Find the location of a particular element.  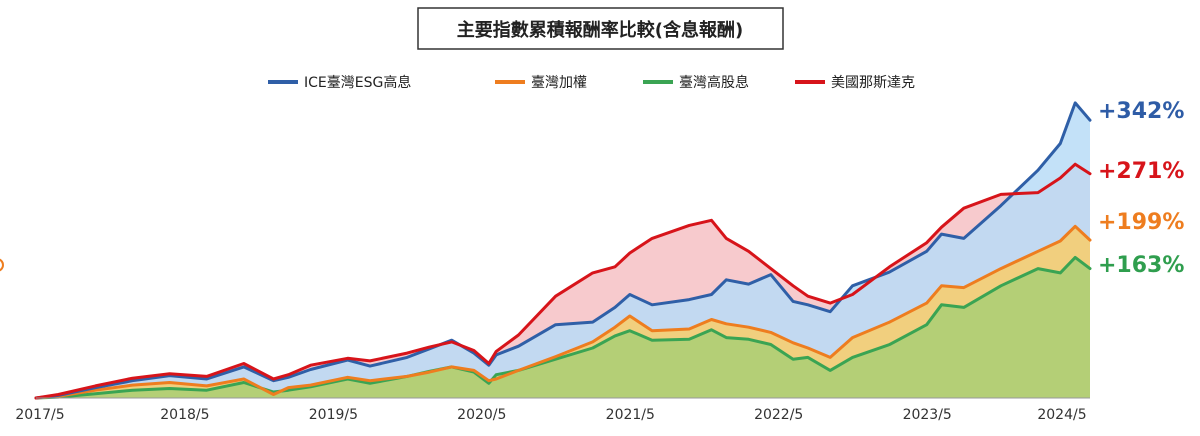

legend-item-high-dividend: 臺灣高股息 is located at coordinates (696, 82).